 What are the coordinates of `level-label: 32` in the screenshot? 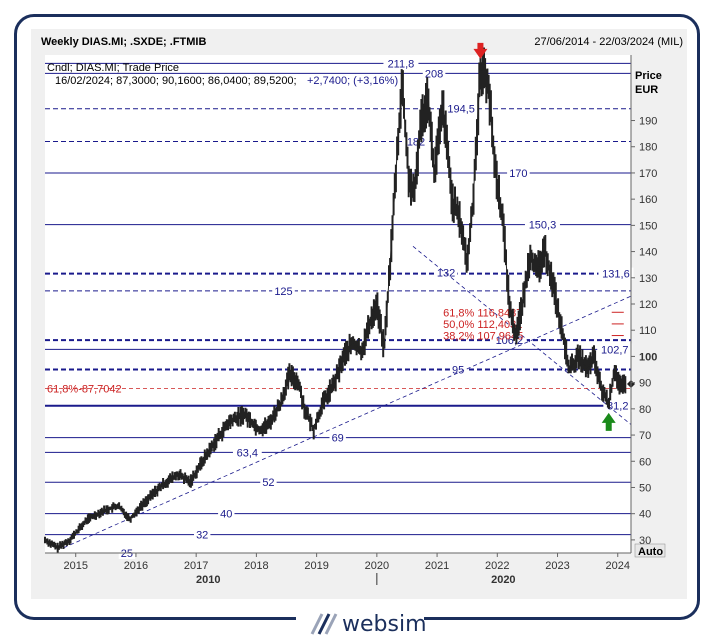 It's located at (202, 536).